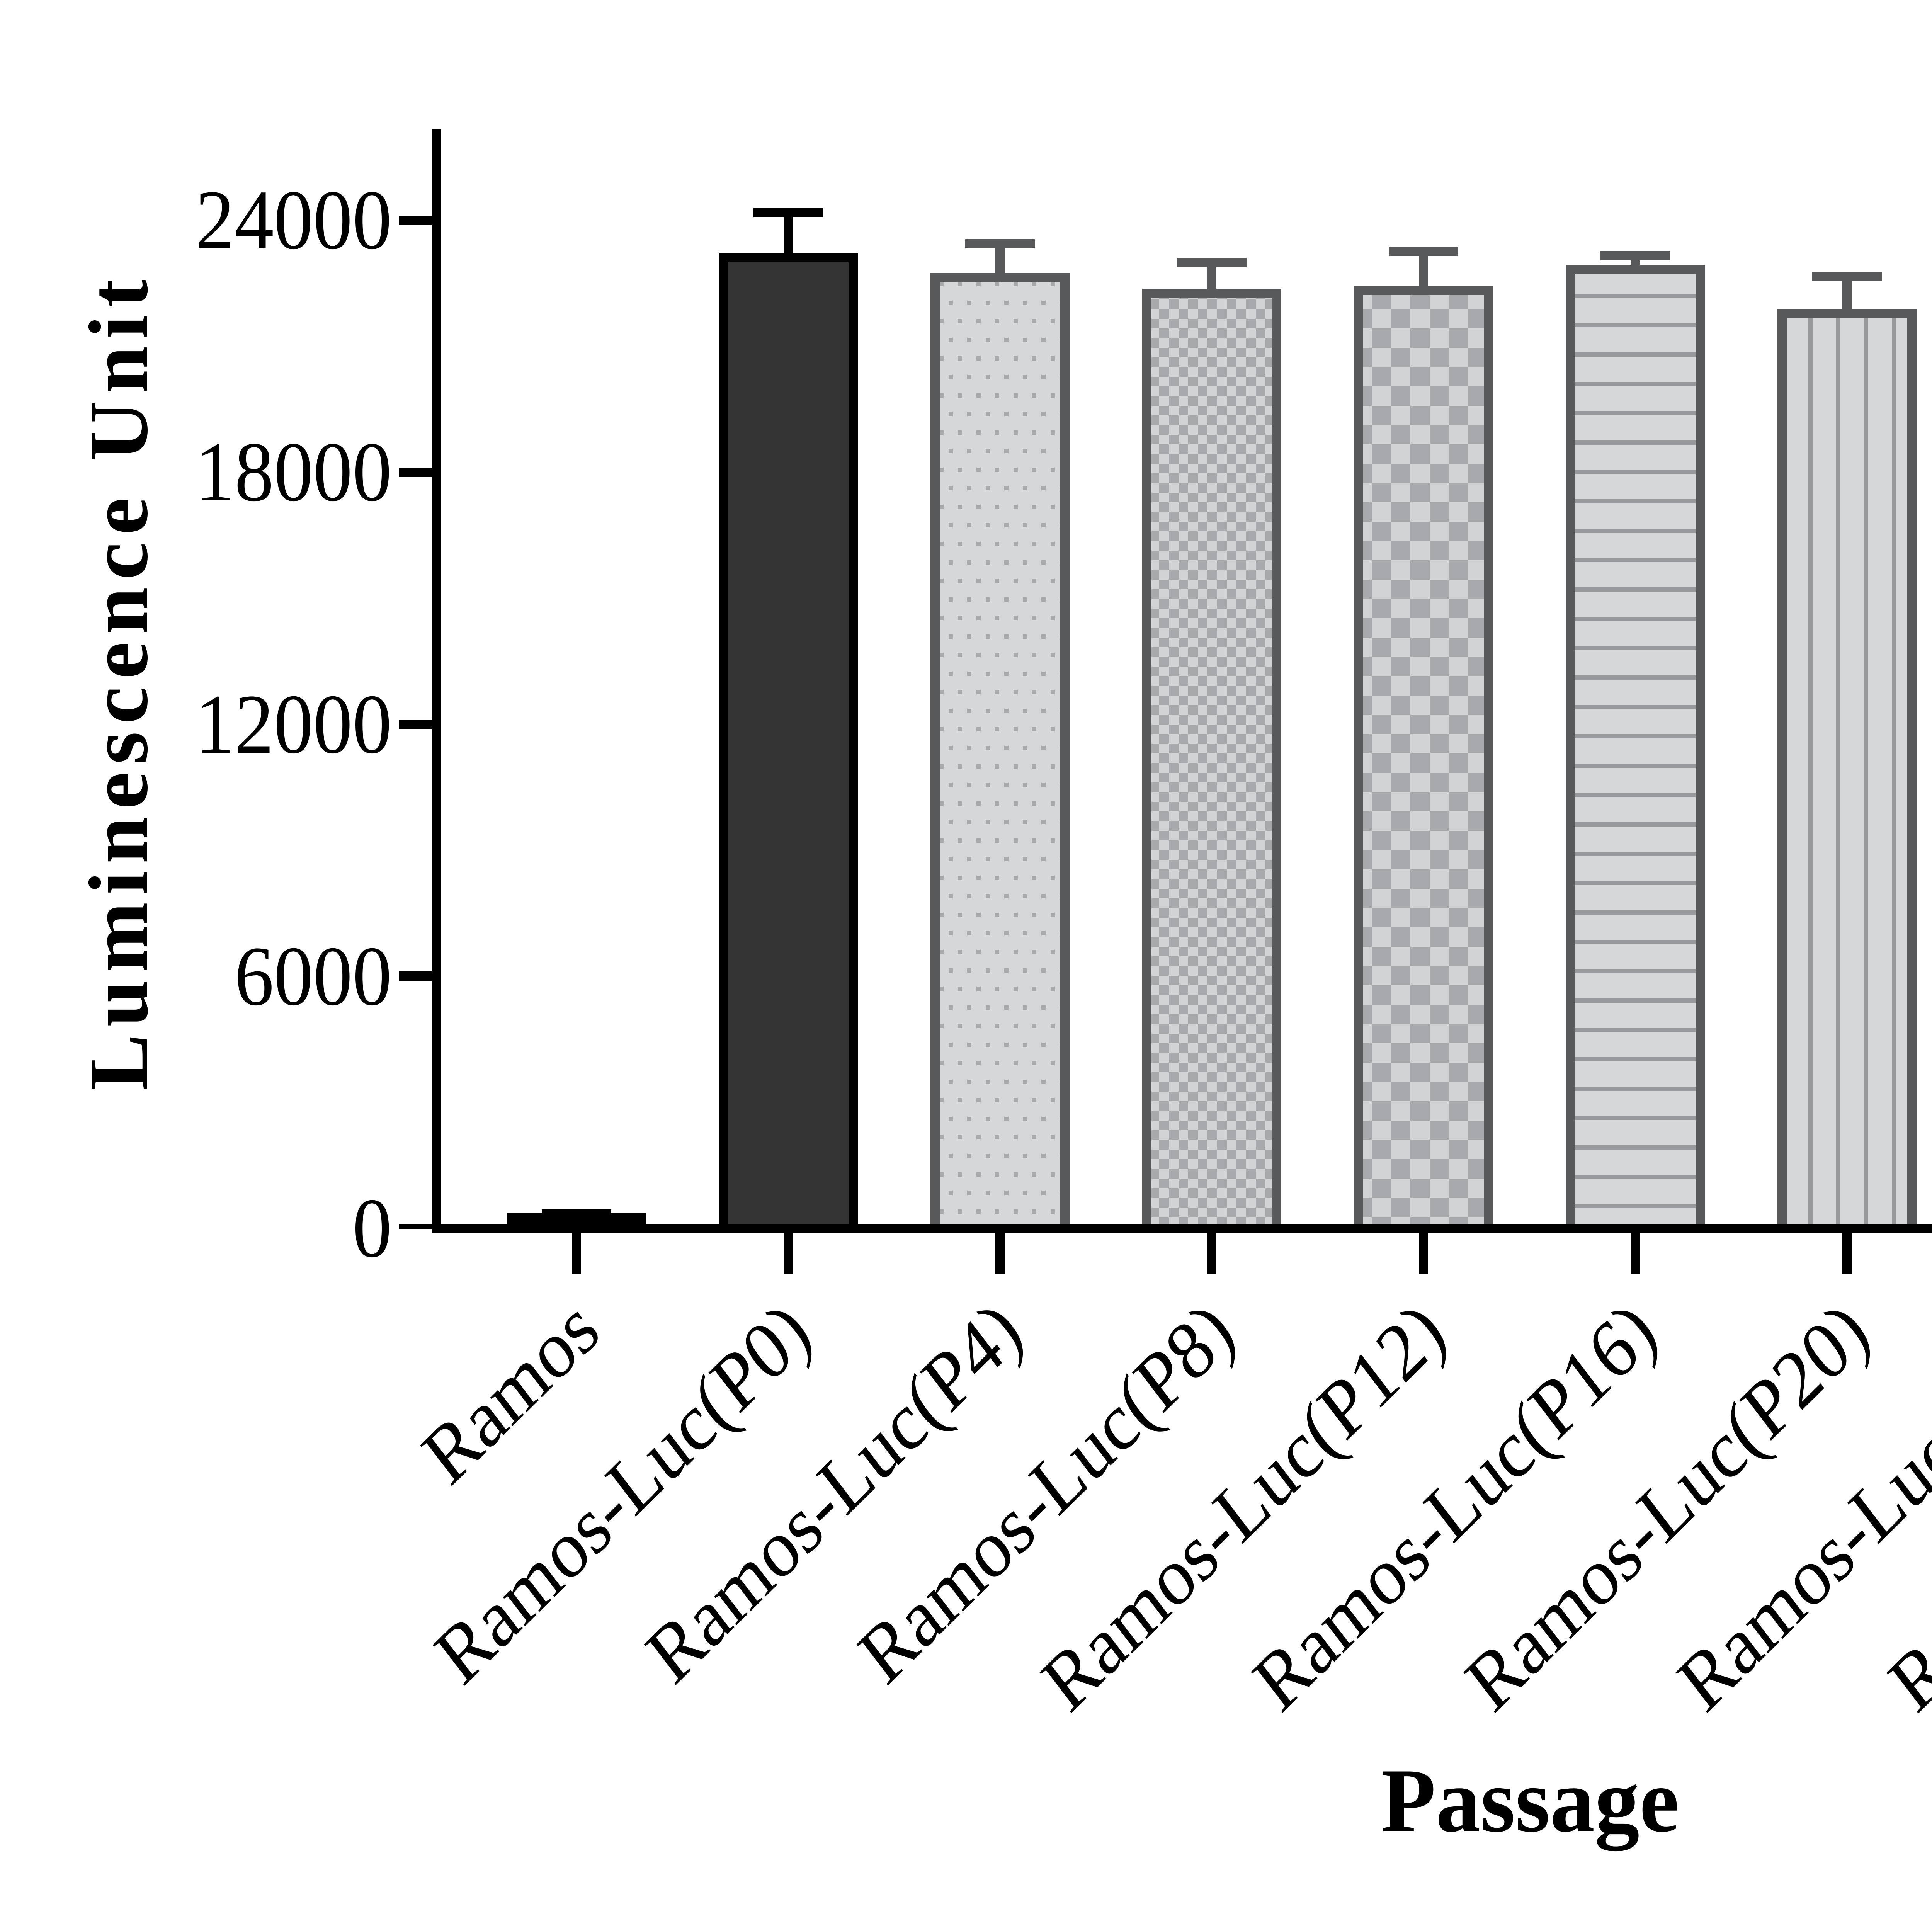 The width and height of the screenshot is (1932, 1915). What do you see at coordinates (294, 220) in the screenshot?
I see `svg-text: 24000` at bounding box center [294, 220].